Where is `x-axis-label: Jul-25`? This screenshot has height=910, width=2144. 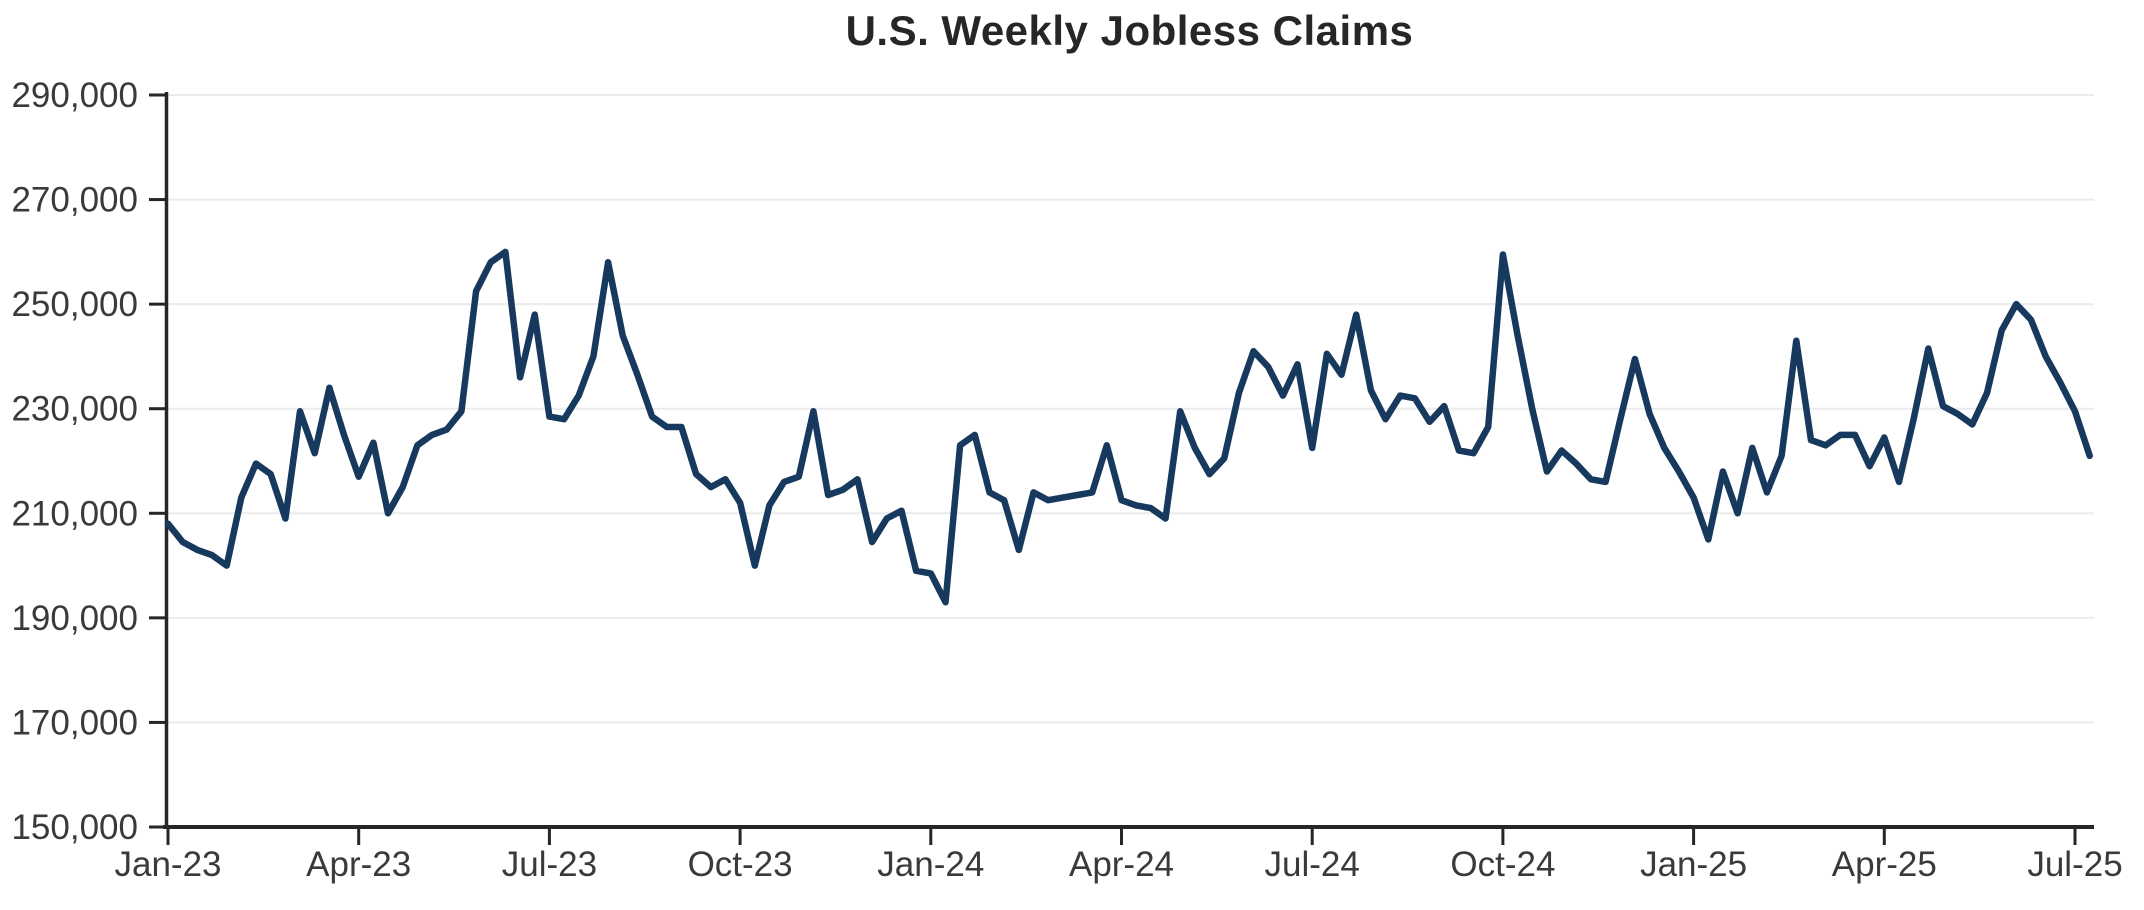 x-axis-label: Jul-25 is located at coordinates (2074, 864).